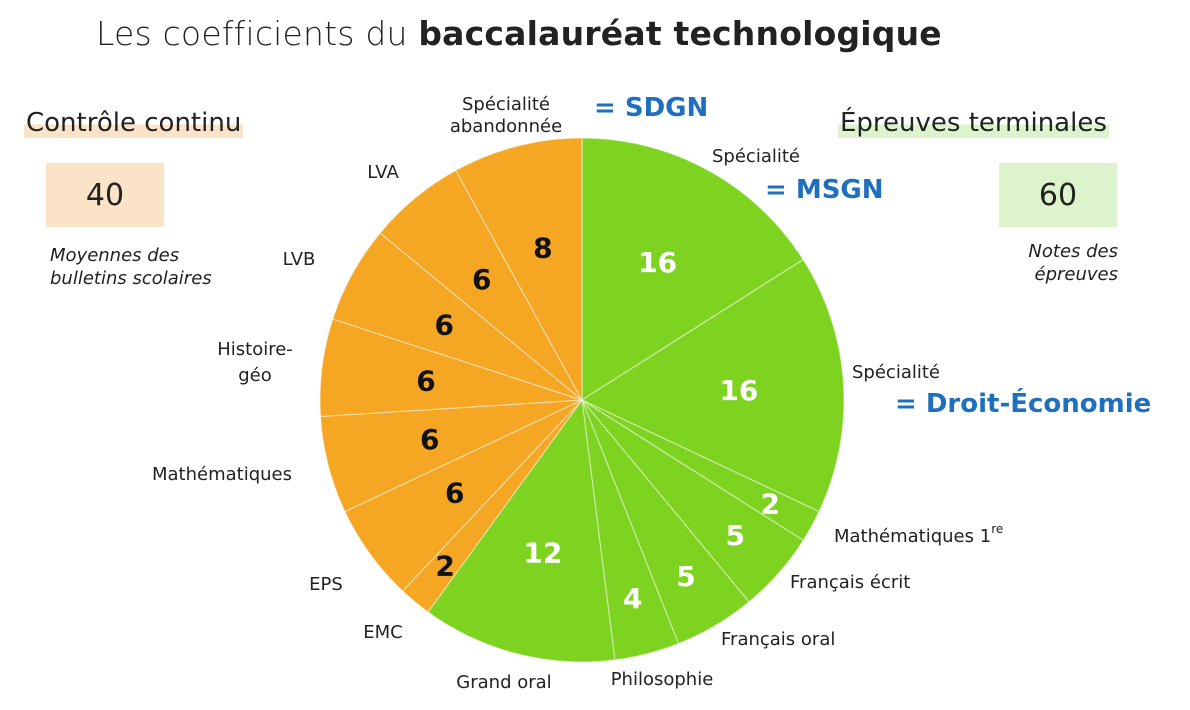  Describe the element at coordinates (657, 262) in the screenshot. I see `slice-value-0: 16` at that location.